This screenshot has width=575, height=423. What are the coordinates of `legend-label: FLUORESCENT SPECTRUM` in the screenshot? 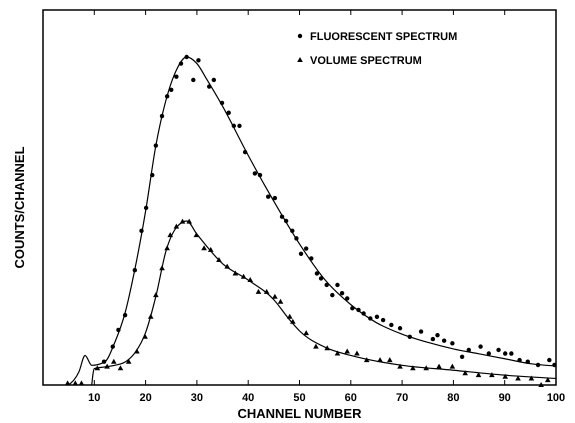 It's located at (384, 37).